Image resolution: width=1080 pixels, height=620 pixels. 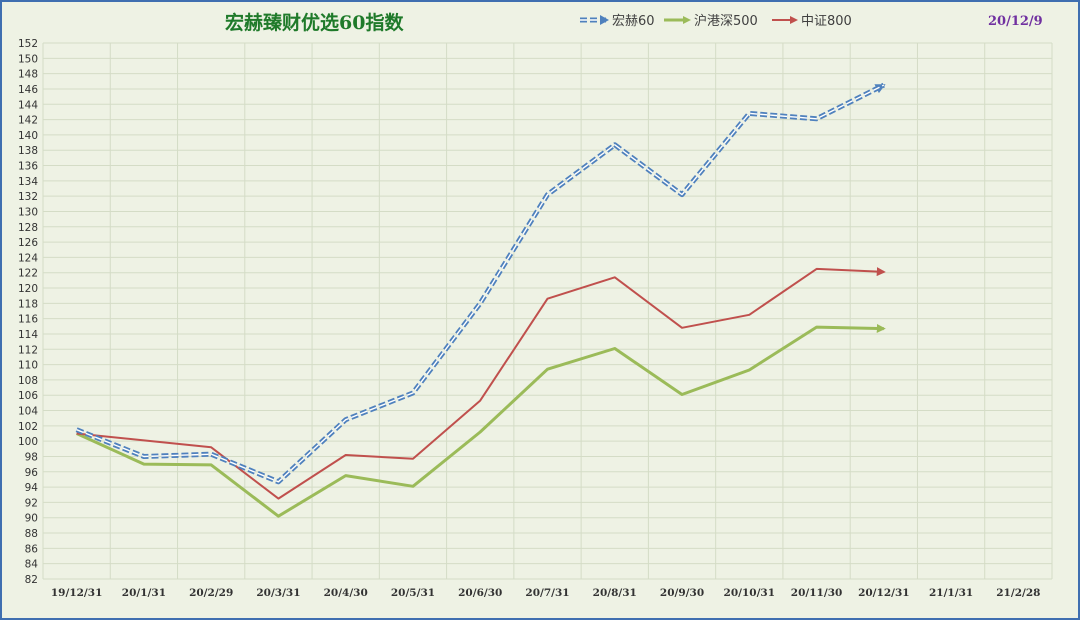 I want to click on y-tick-label: 122, so click(x=28, y=274).